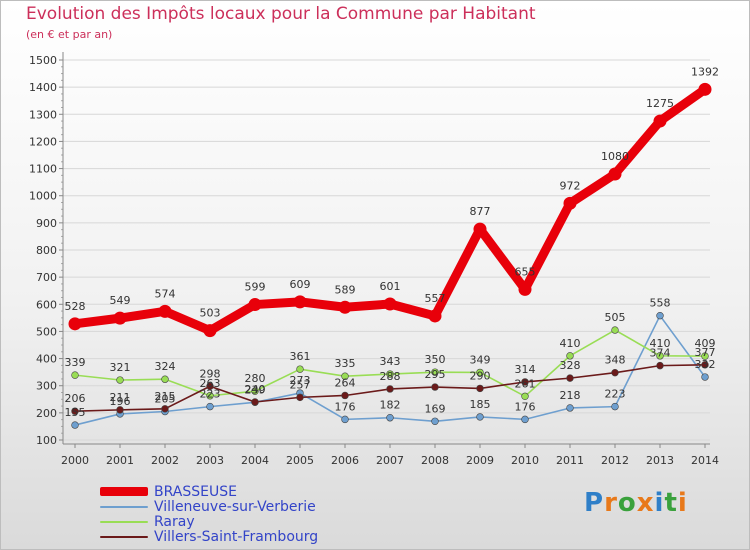 The width and height of the screenshot is (750, 550). Describe the element at coordinates (46, 386) in the screenshot. I see `y-tick-label: 300` at that location.